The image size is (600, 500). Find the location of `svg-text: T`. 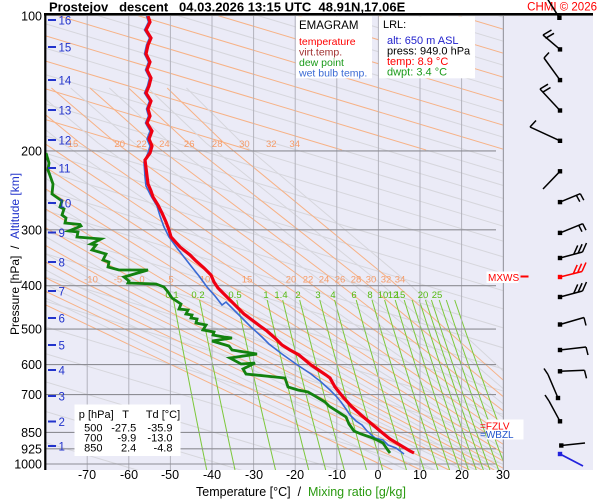

svg-text: T is located at coordinates (125, 415).